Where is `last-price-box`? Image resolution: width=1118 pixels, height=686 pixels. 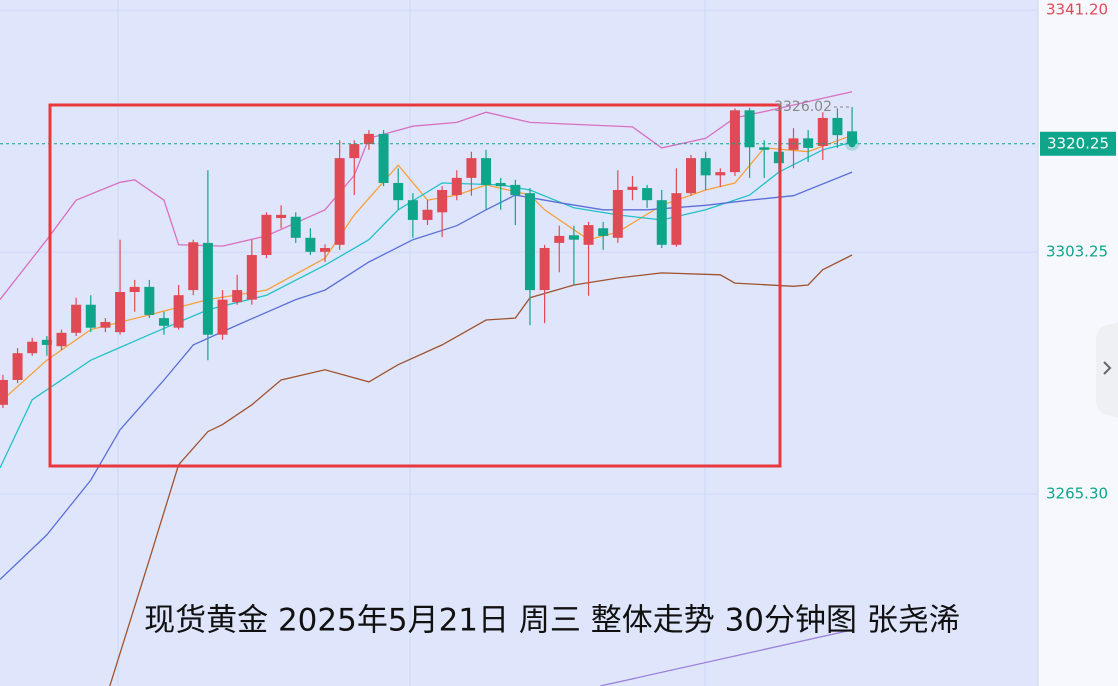
last-price-box is located at coordinates (1078, 143).